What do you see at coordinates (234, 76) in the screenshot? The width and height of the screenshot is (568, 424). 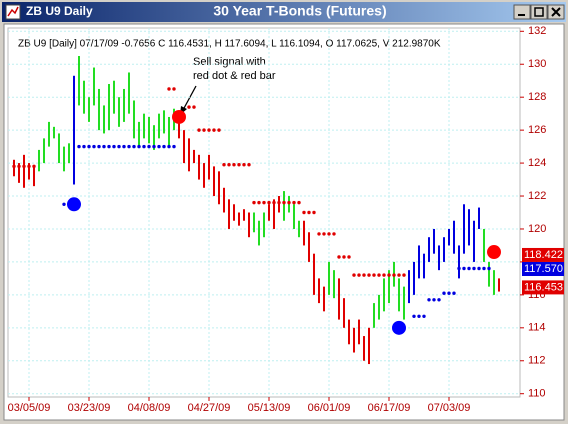 I see `annotation: red dot & red bar` at bounding box center [234, 76].